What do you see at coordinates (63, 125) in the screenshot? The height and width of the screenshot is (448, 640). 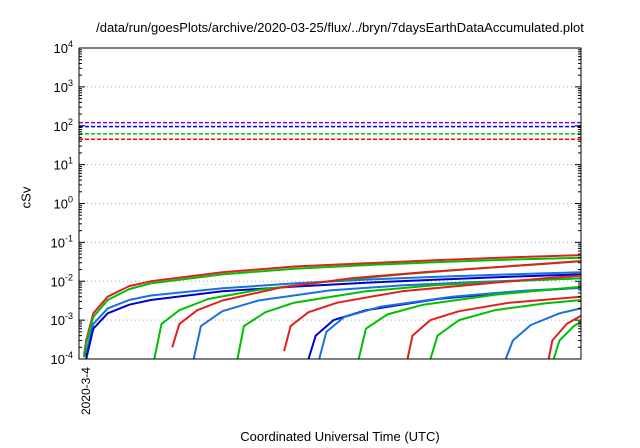 I see `y-tick-label: 10²` at bounding box center [63, 125].